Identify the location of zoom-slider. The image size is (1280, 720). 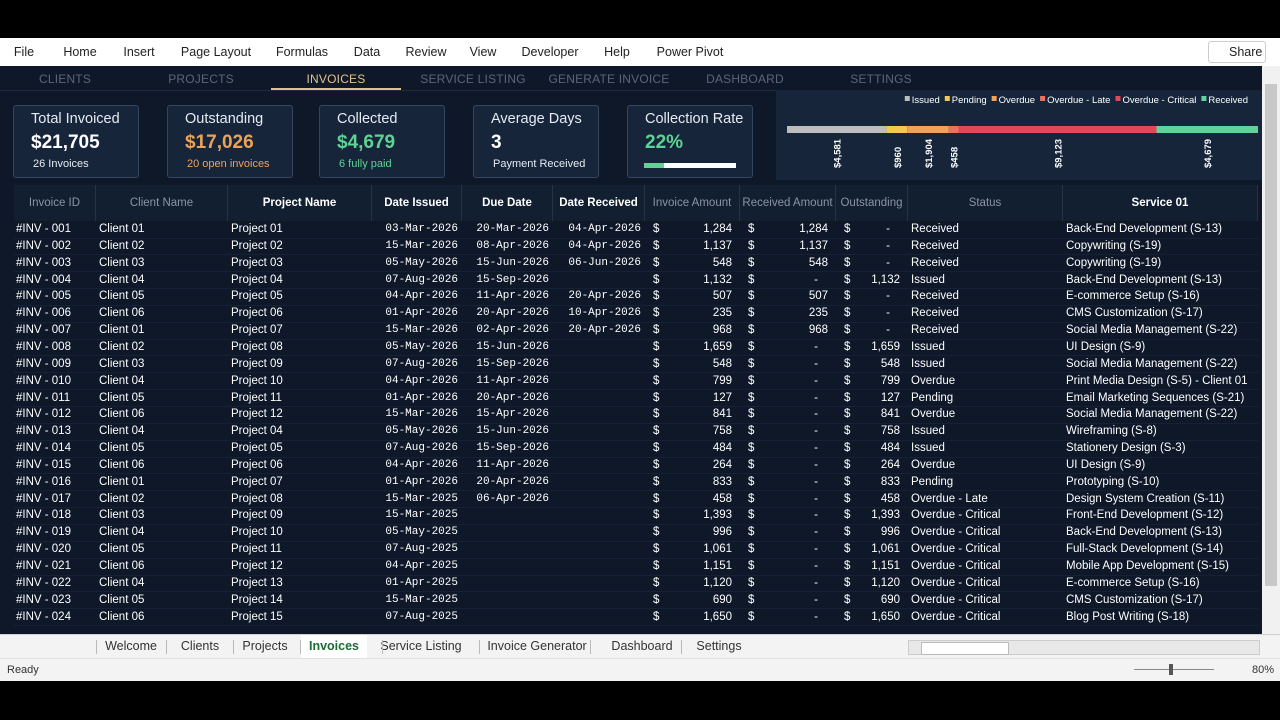
(1174, 669).